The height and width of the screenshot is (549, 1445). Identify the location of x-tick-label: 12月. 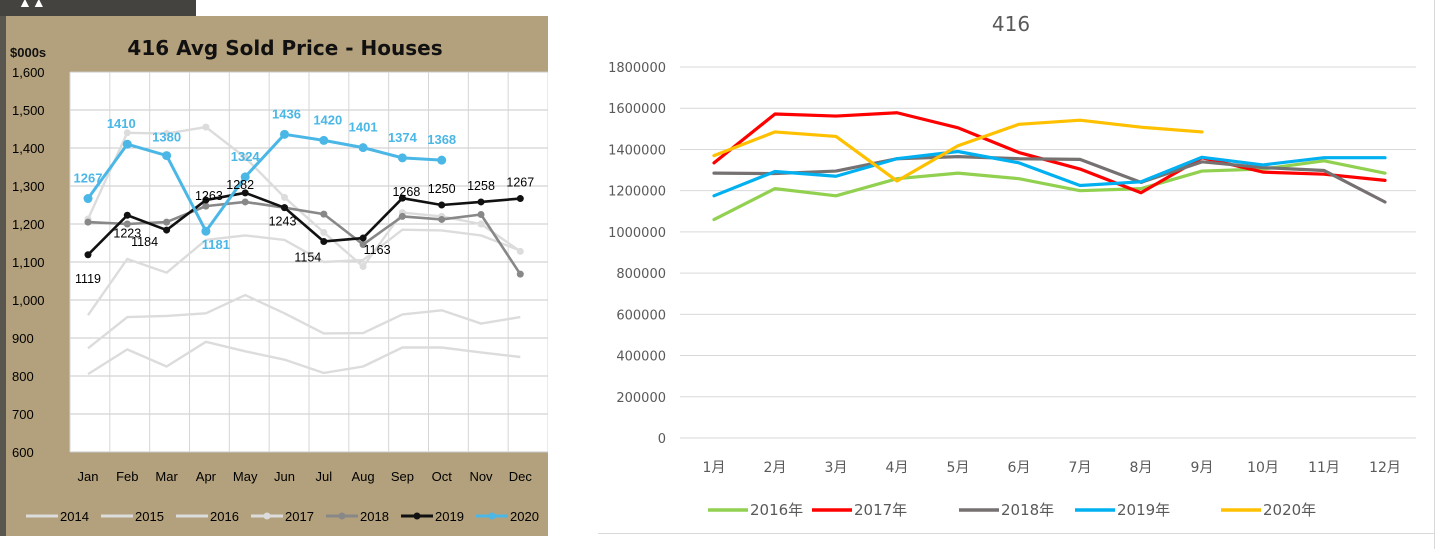
(1385, 468).